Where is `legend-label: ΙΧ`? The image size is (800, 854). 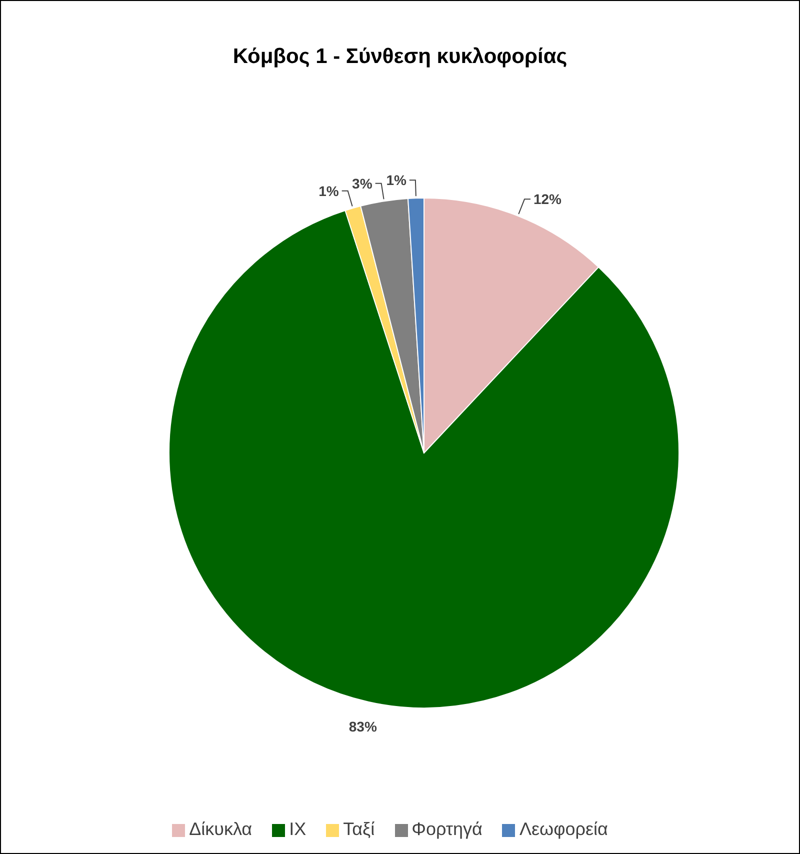 legend-label: ΙΧ is located at coordinates (297, 829).